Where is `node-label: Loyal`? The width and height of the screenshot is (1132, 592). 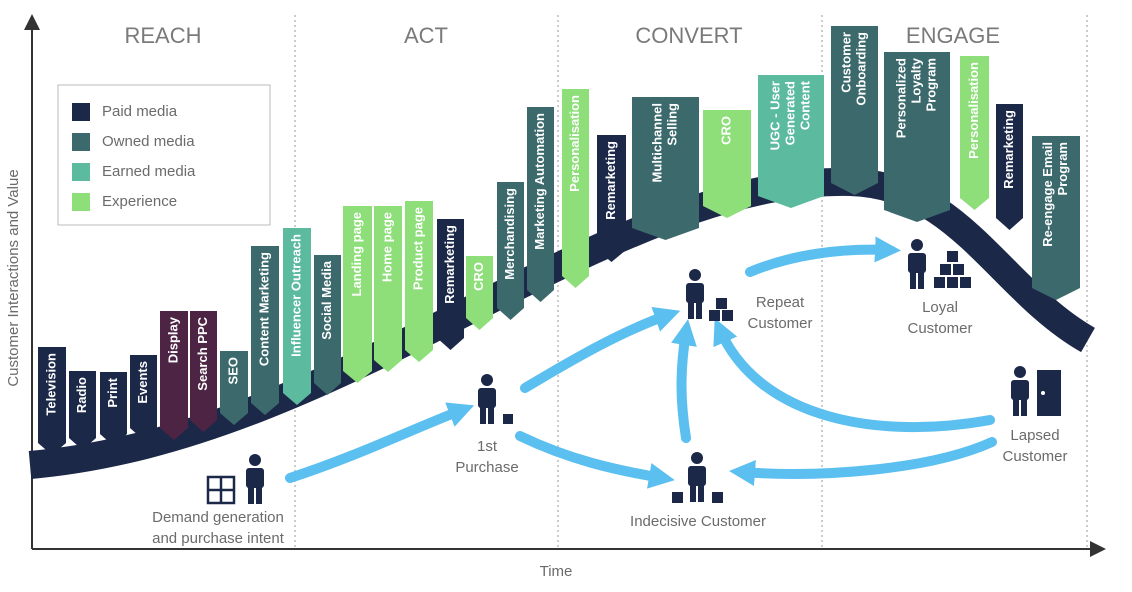
node-label: Loyal is located at coordinates (940, 307).